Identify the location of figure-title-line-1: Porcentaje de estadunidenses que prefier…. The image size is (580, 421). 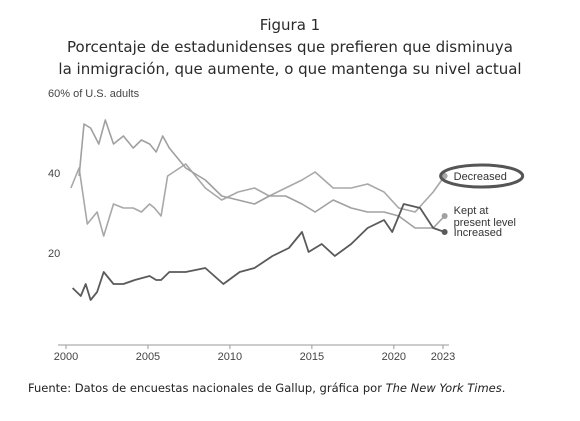
(290, 47).